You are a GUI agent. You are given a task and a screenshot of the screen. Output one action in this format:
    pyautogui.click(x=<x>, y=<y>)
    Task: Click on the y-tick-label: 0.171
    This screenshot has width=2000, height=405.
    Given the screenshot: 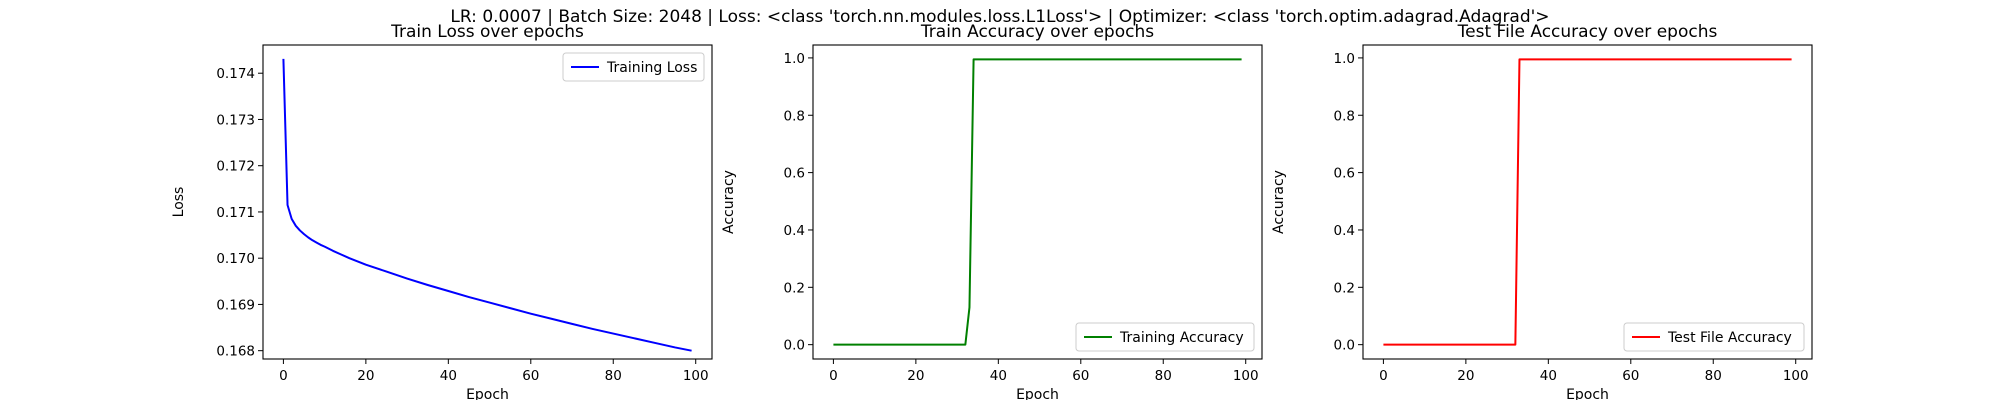 What is the action you would take?
    pyautogui.click(x=235, y=213)
    